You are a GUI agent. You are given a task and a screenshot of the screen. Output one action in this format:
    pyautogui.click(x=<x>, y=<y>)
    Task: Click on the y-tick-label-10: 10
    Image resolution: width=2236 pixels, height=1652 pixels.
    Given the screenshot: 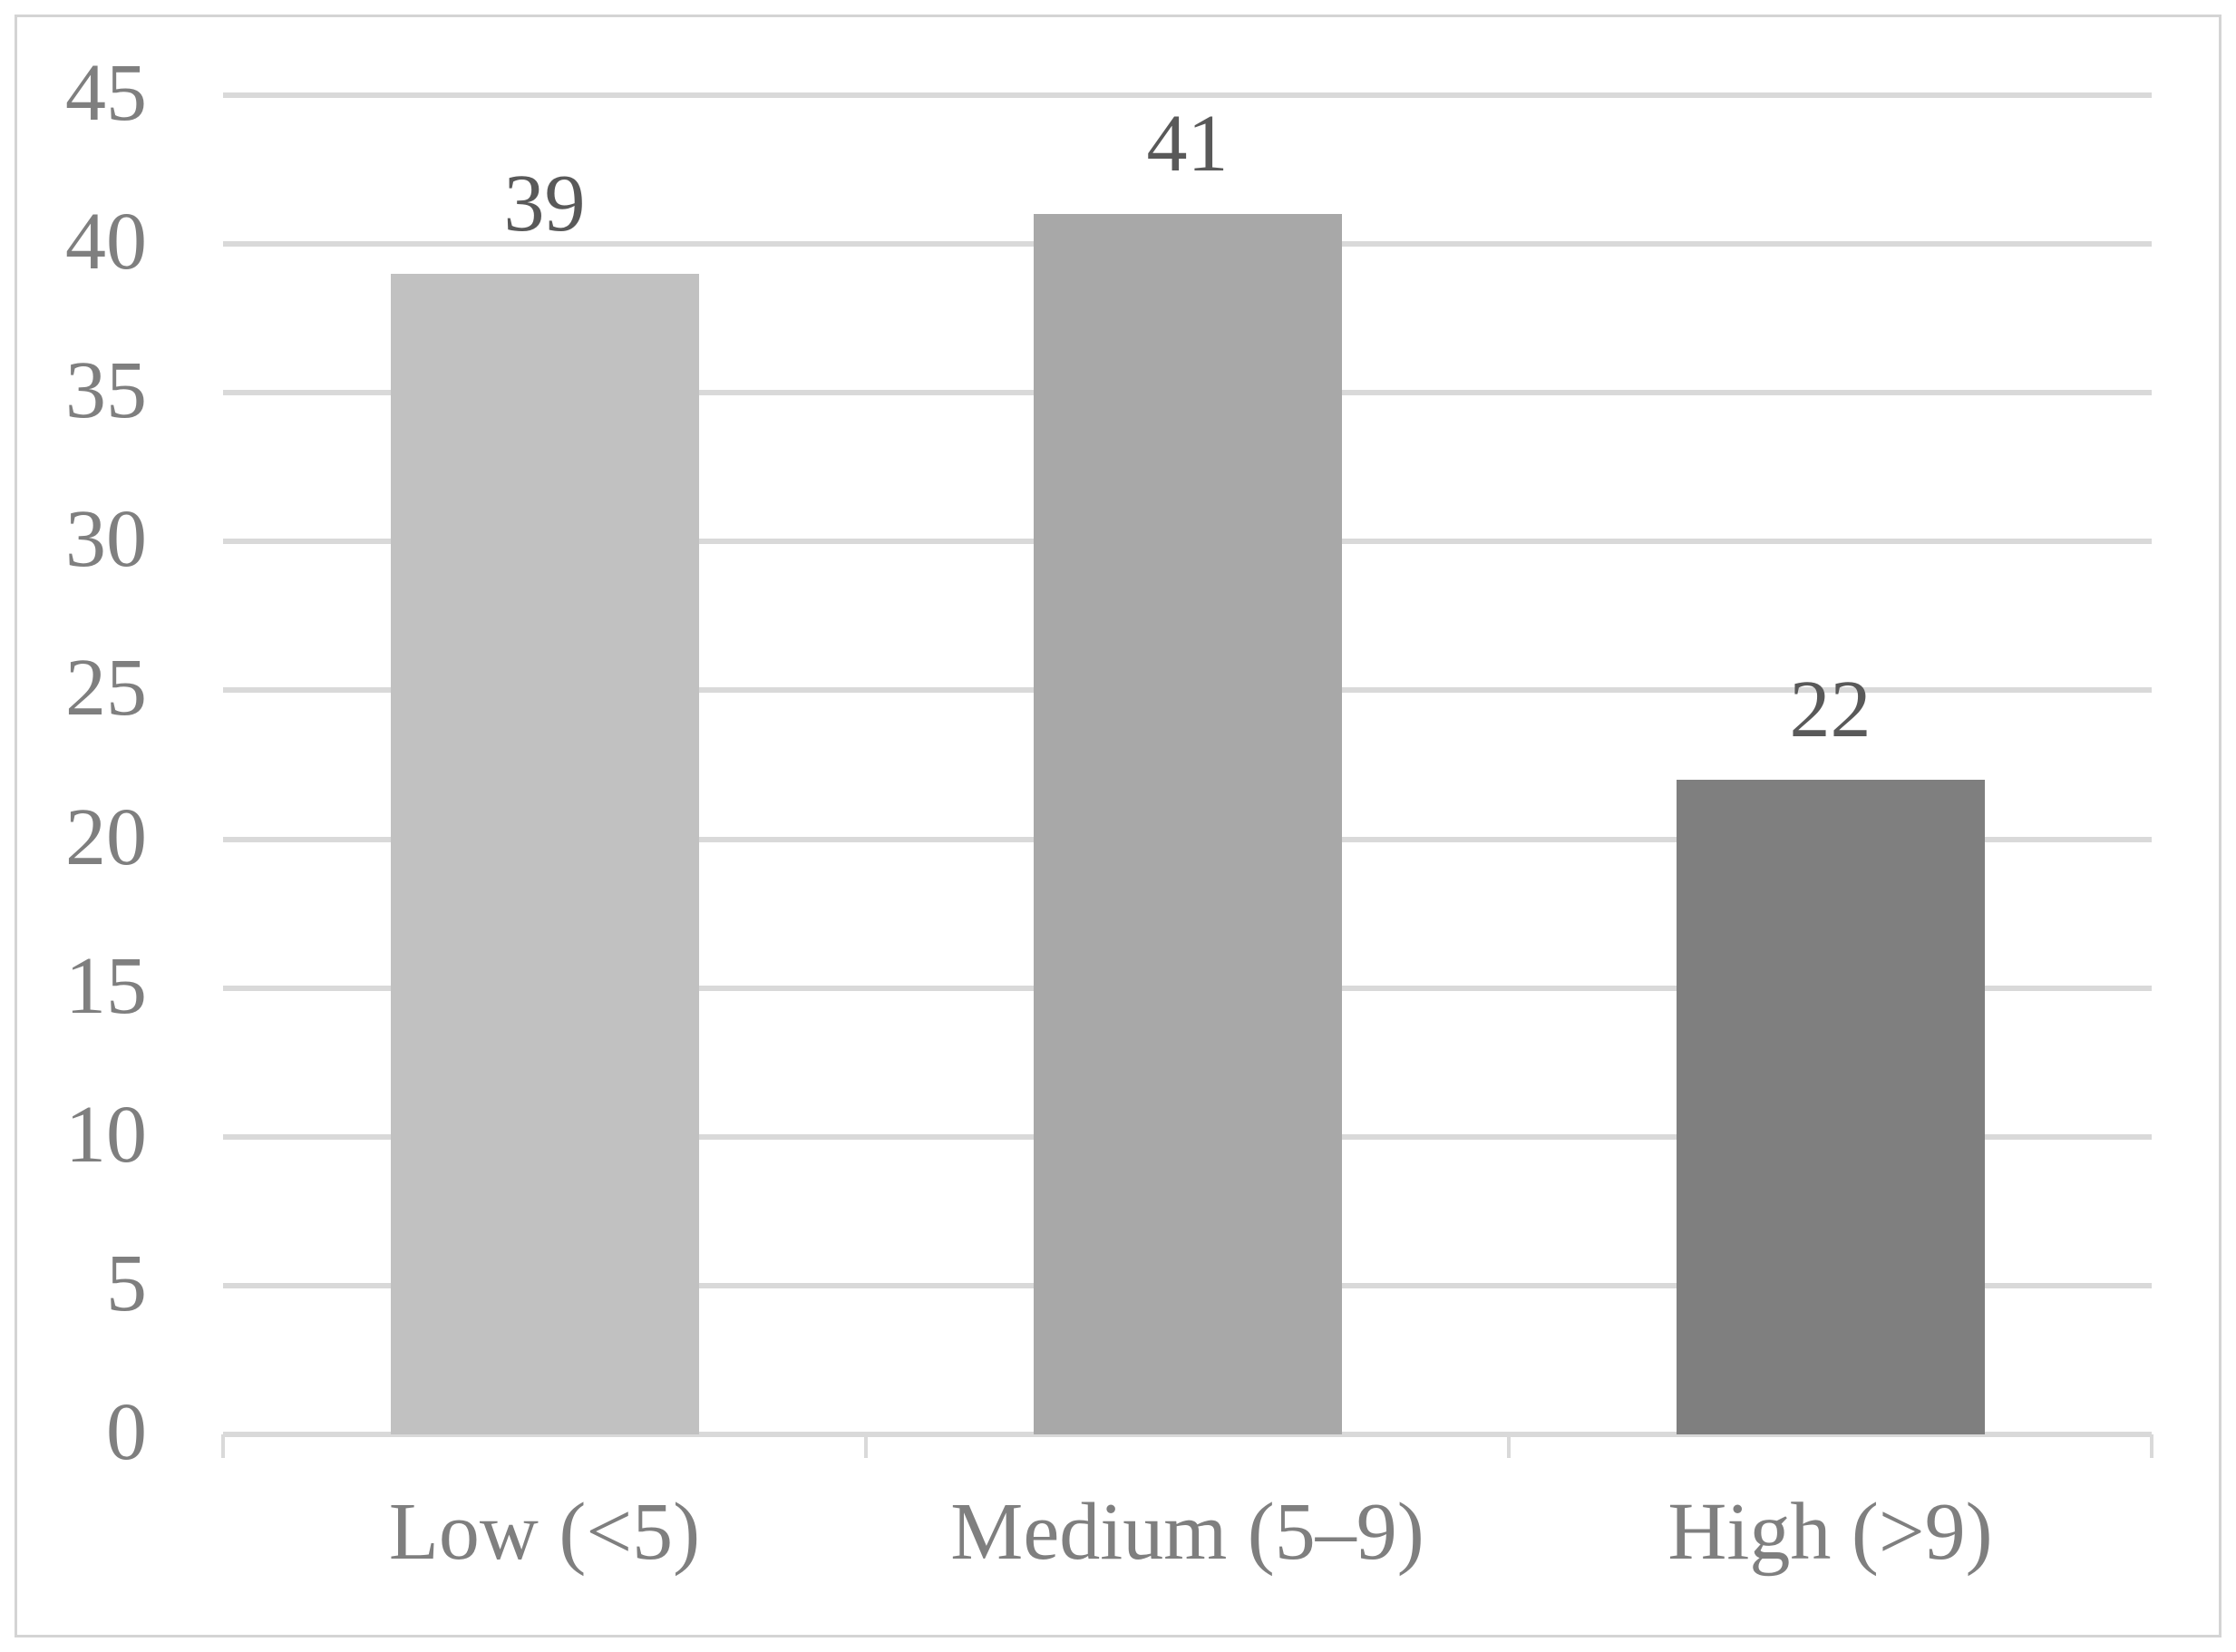 What is the action you would take?
    pyautogui.click(x=106, y=1134)
    